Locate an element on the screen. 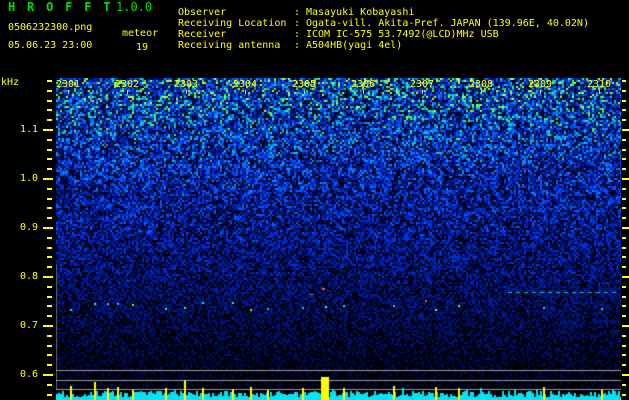 The image size is (629, 400). filename-label: 0506232300.png is located at coordinates (50, 27).